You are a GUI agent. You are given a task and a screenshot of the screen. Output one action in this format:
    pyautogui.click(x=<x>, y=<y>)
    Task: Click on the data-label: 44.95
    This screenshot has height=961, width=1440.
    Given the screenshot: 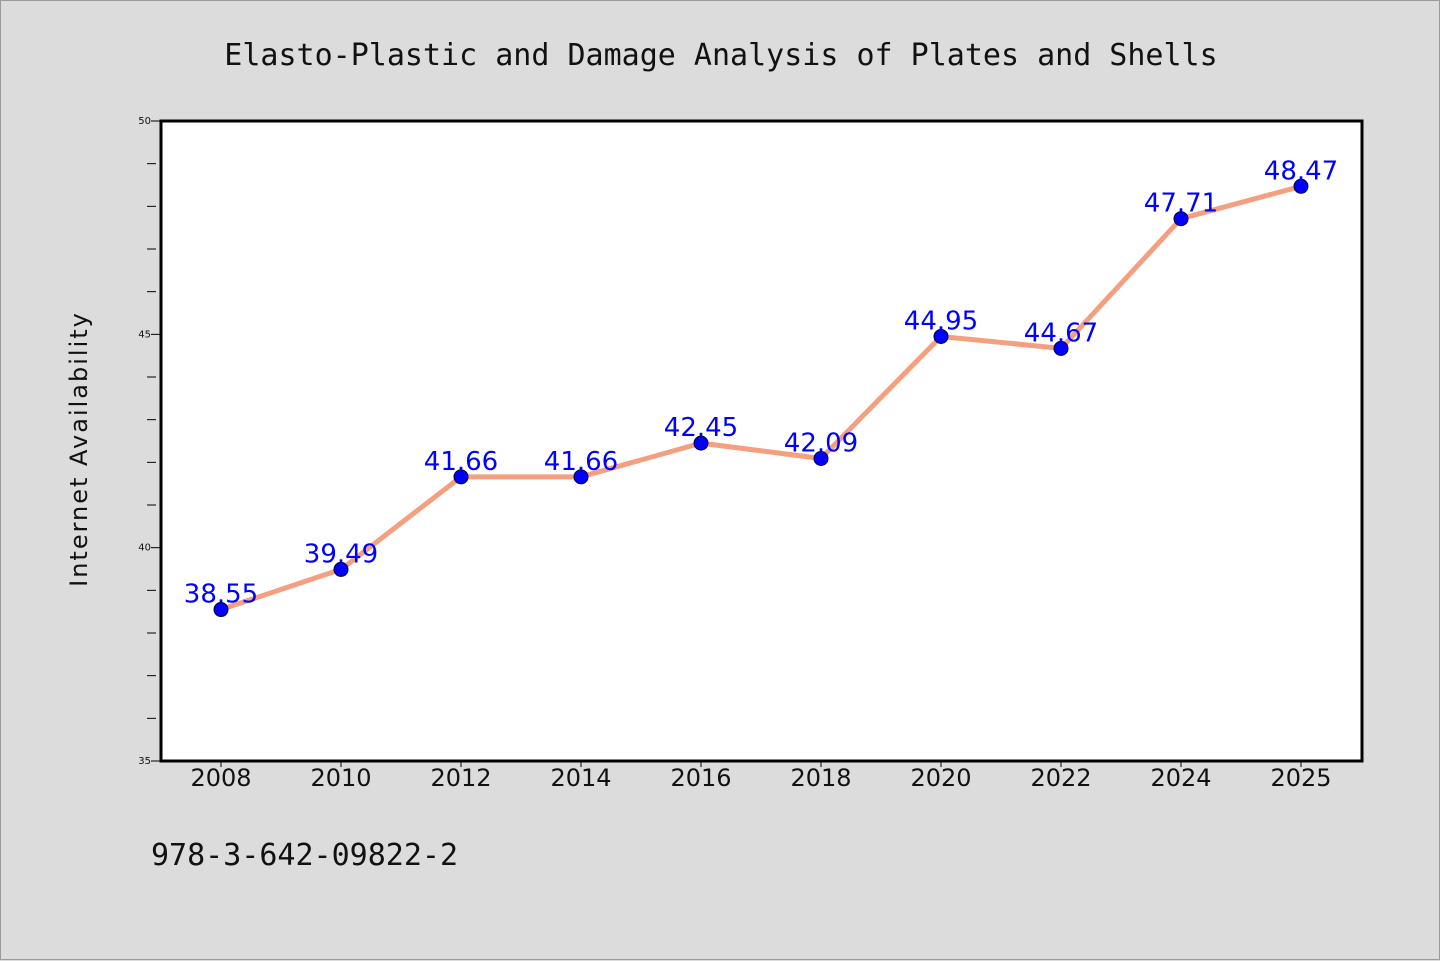 What is the action you would take?
    pyautogui.click(x=941, y=321)
    